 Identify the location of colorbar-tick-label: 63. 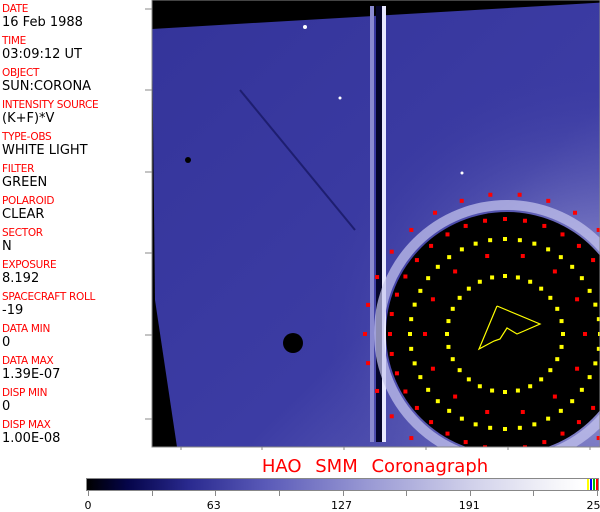
(213, 505).